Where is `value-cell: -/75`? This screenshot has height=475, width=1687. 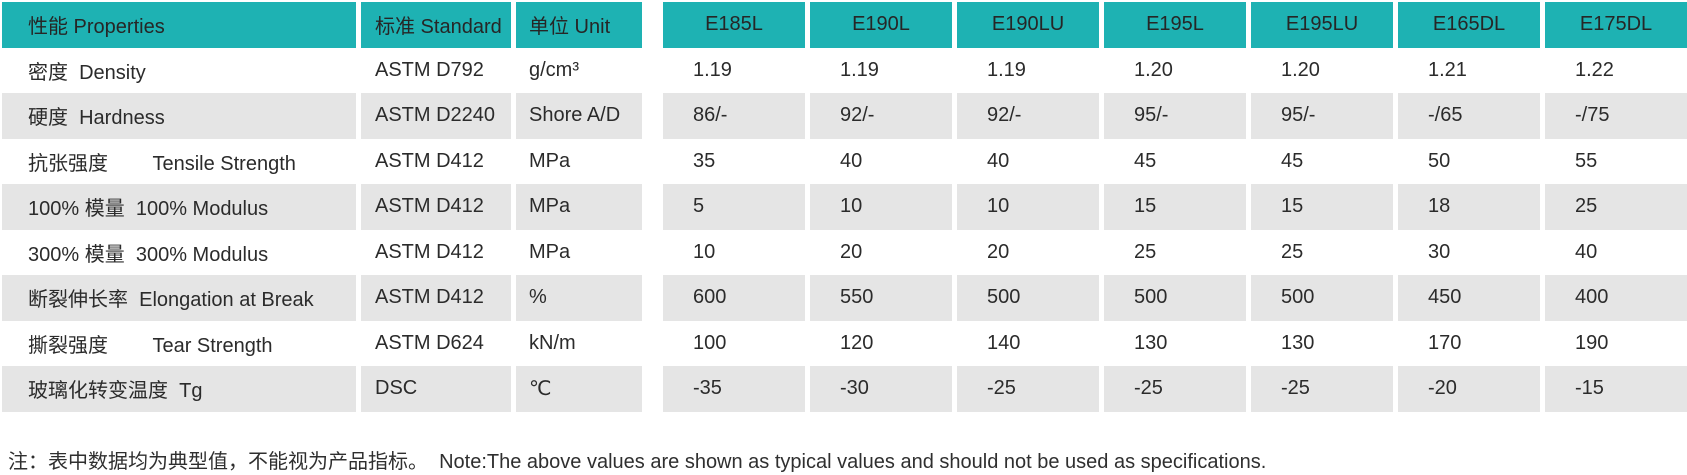 value-cell: -/75 is located at coordinates (1616, 116).